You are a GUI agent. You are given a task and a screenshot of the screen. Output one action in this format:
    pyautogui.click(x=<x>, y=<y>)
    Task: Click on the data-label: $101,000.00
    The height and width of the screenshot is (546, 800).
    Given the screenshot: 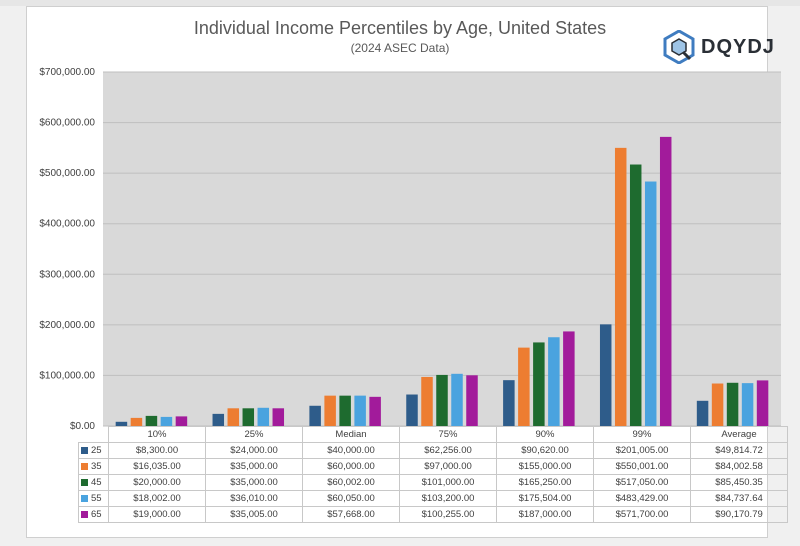 What is the action you would take?
    pyautogui.click(x=448, y=482)
    